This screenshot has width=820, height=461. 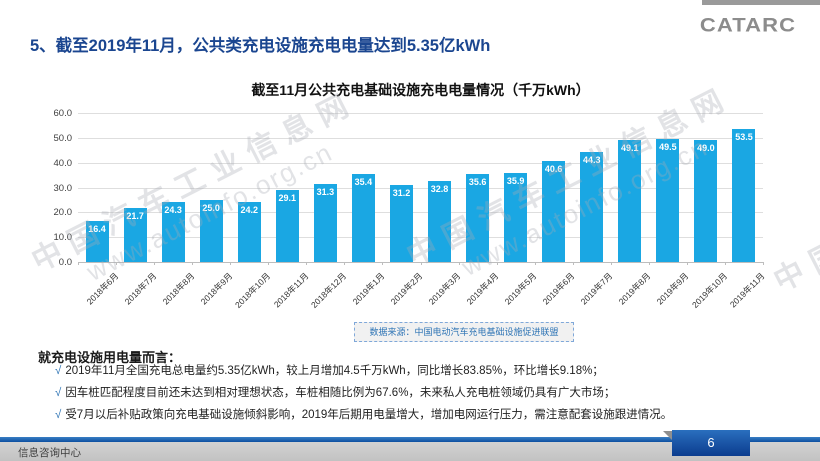 What do you see at coordinates (592, 206) in the screenshot?
I see `bar: 44.3` at bounding box center [592, 206].